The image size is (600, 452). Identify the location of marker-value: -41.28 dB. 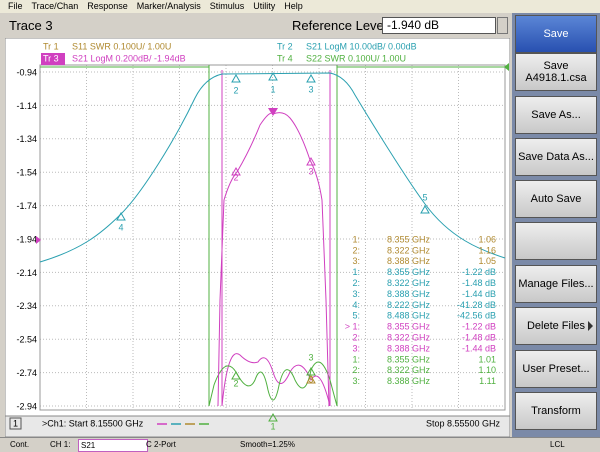
(476, 305).